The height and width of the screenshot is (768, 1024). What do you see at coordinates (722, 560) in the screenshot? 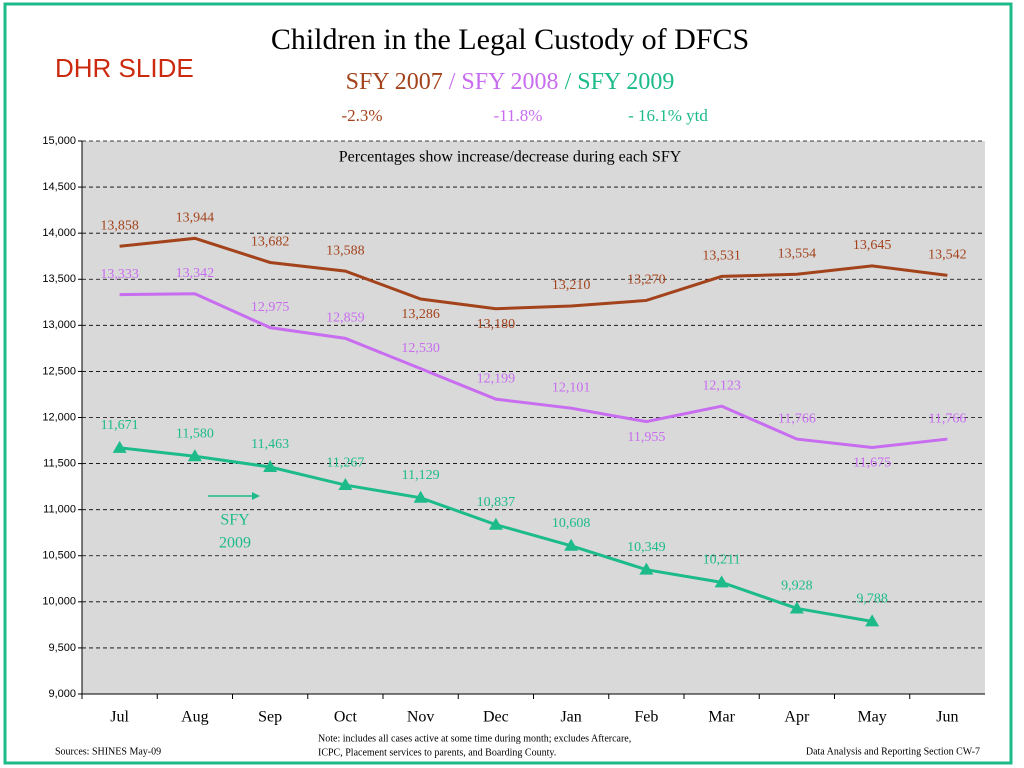
I see `data-label: 10,211` at bounding box center [722, 560].